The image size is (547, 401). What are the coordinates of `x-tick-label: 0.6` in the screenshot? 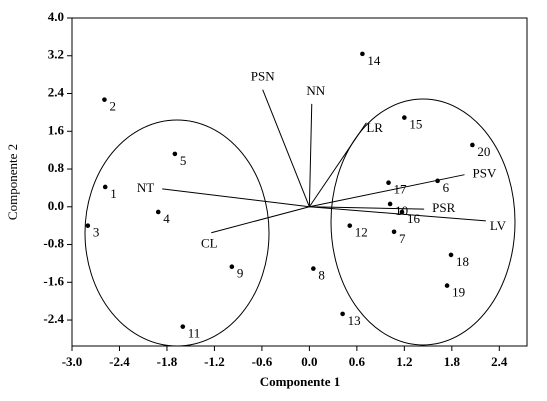 It's located at (357, 361).